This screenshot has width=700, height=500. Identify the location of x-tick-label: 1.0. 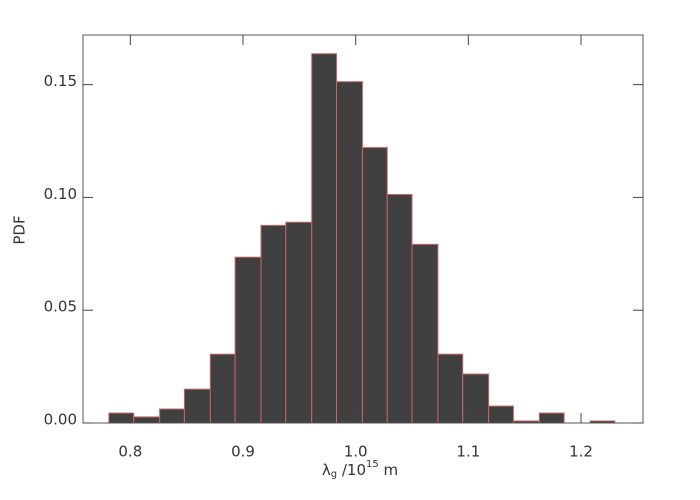
(356, 452).